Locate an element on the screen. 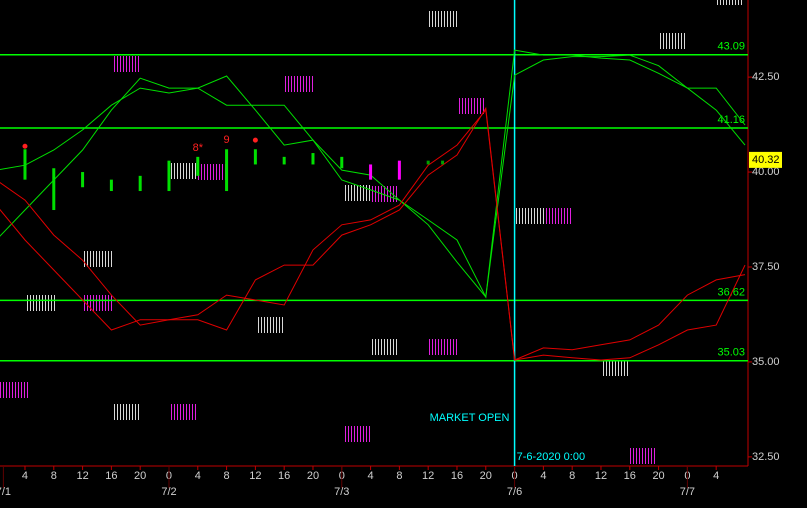 The height and width of the screenshot is (508, 807). date-tick-label: 7/6 is located at coordinates (514, 492).